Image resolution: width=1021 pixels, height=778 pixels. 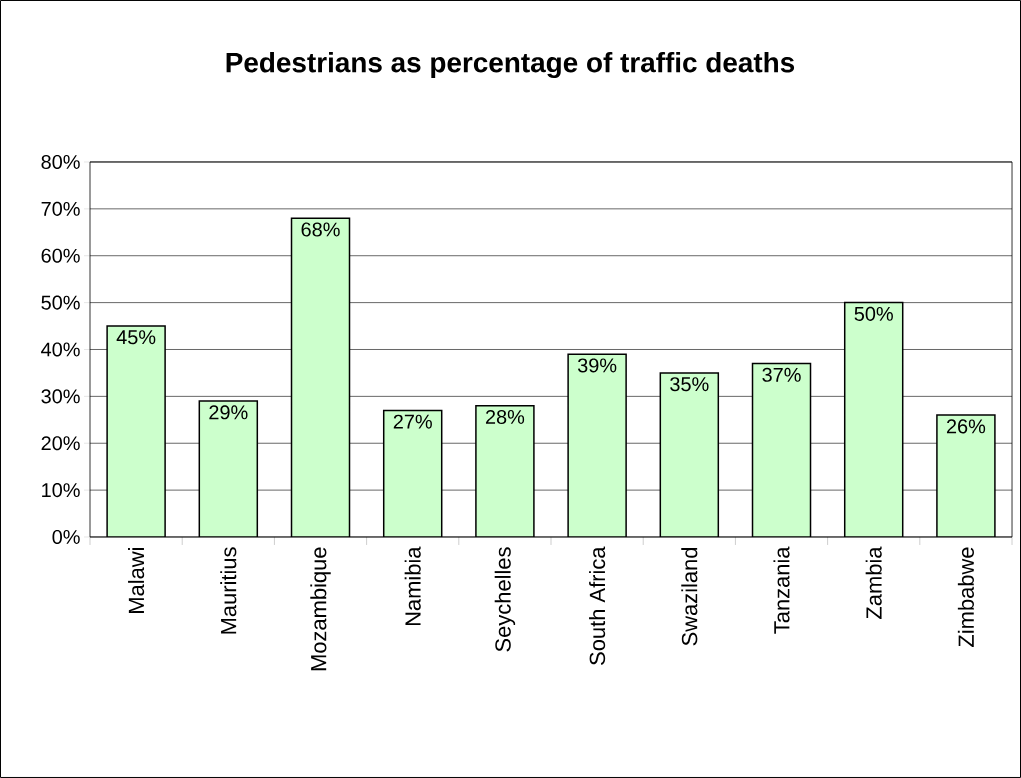 I want to click on x-tick-label: South Africa, so click(x=597, y=605).